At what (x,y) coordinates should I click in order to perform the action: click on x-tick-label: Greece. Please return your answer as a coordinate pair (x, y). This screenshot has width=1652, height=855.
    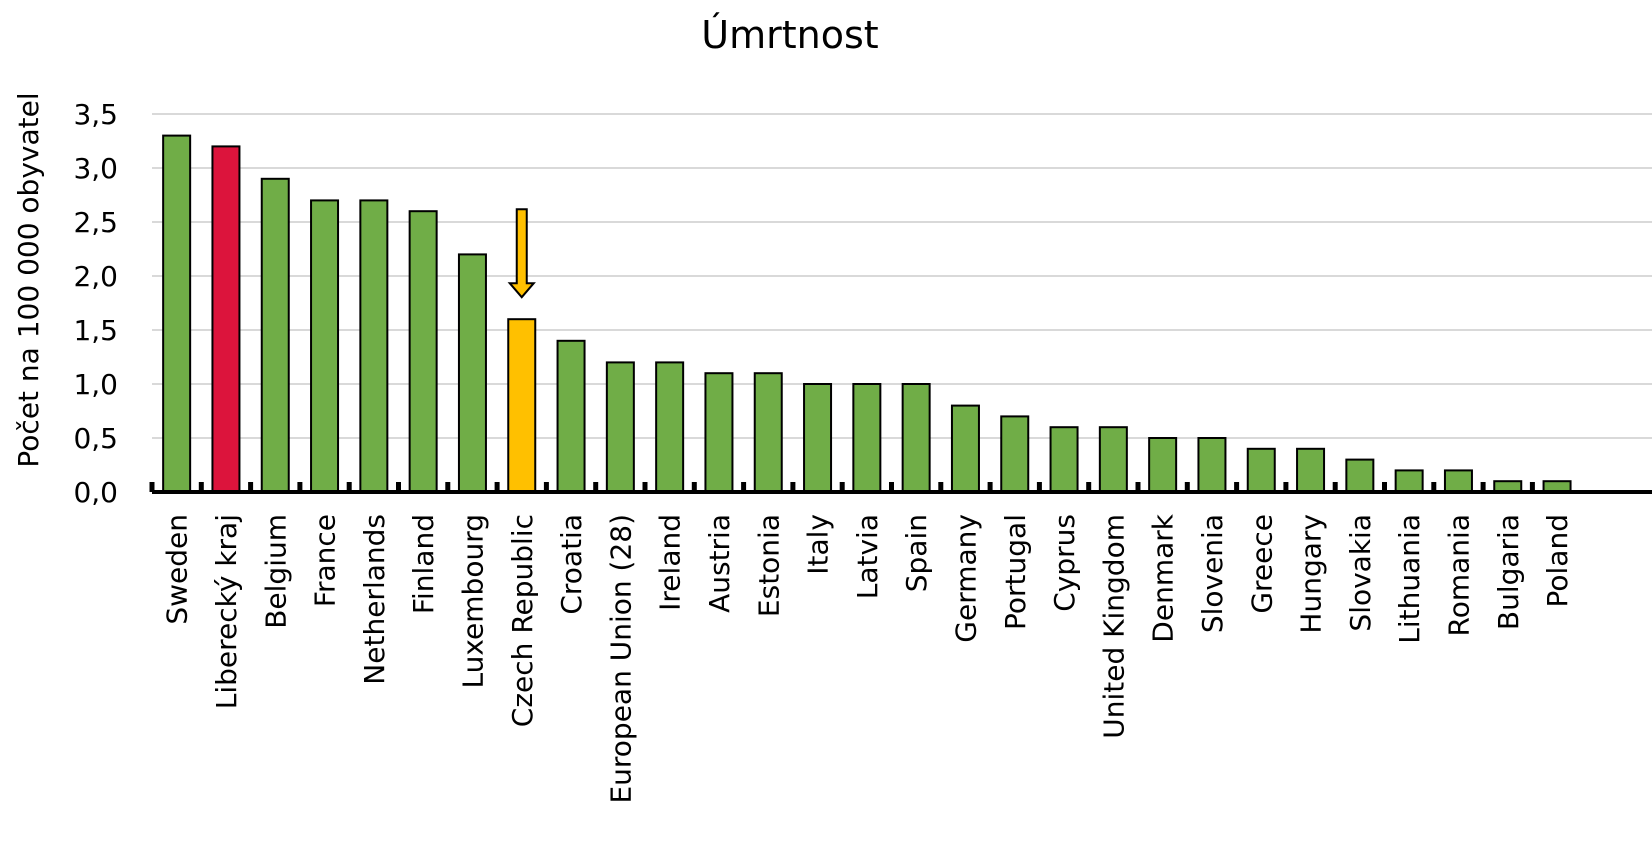
    Looking at the image, I should click on (1261, 564).